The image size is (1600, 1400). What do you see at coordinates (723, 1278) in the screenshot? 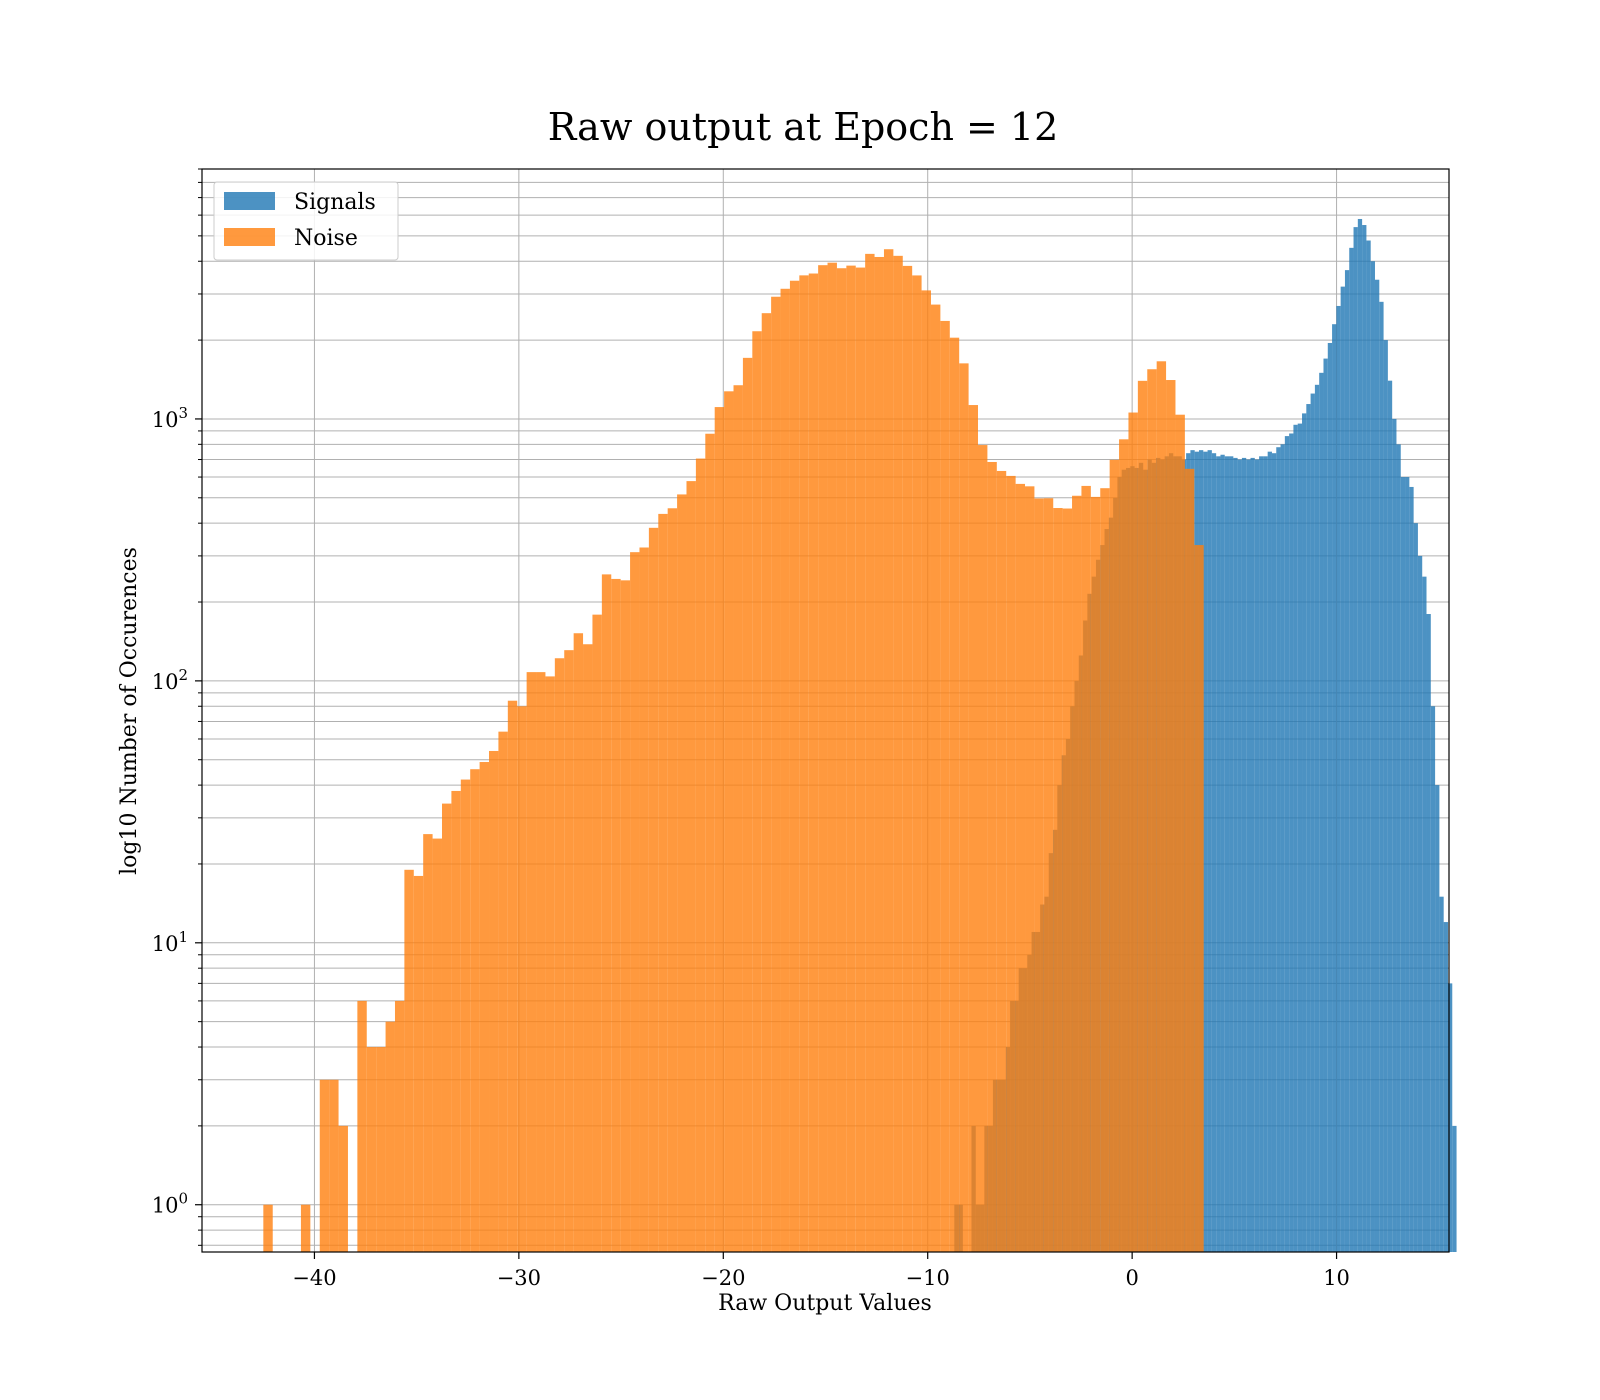
I see `x-tick-label: −20` at bounding box center [723, 1278].